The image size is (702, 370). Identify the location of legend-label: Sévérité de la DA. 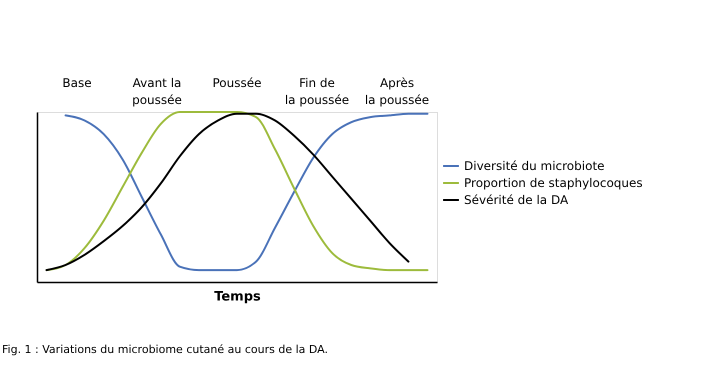
(516, 200).